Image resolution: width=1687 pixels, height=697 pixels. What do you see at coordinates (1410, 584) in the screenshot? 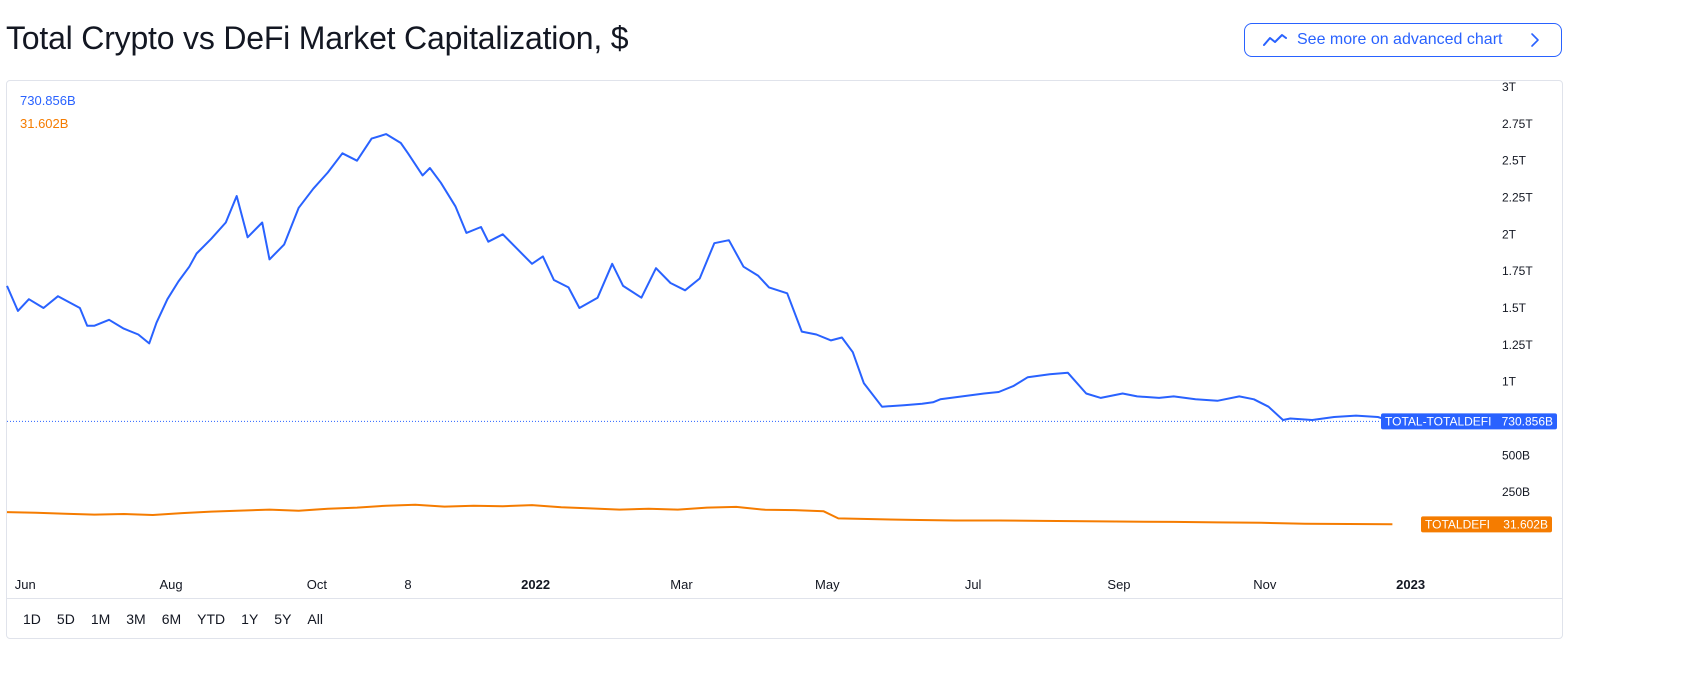
I see `x-tick-label: 2023` at bounding box center [1410, 584].